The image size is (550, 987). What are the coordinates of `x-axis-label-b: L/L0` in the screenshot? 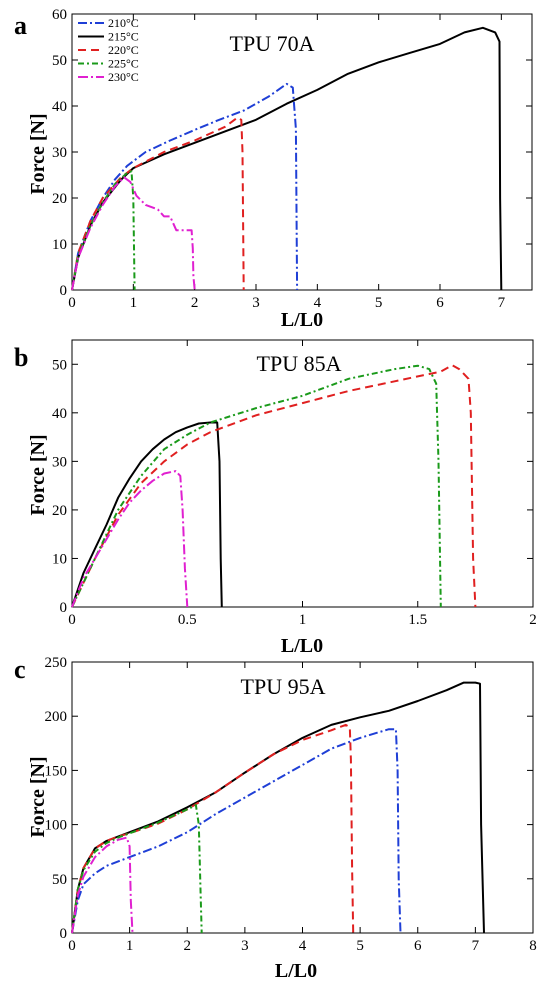 It's located at (302, 646).